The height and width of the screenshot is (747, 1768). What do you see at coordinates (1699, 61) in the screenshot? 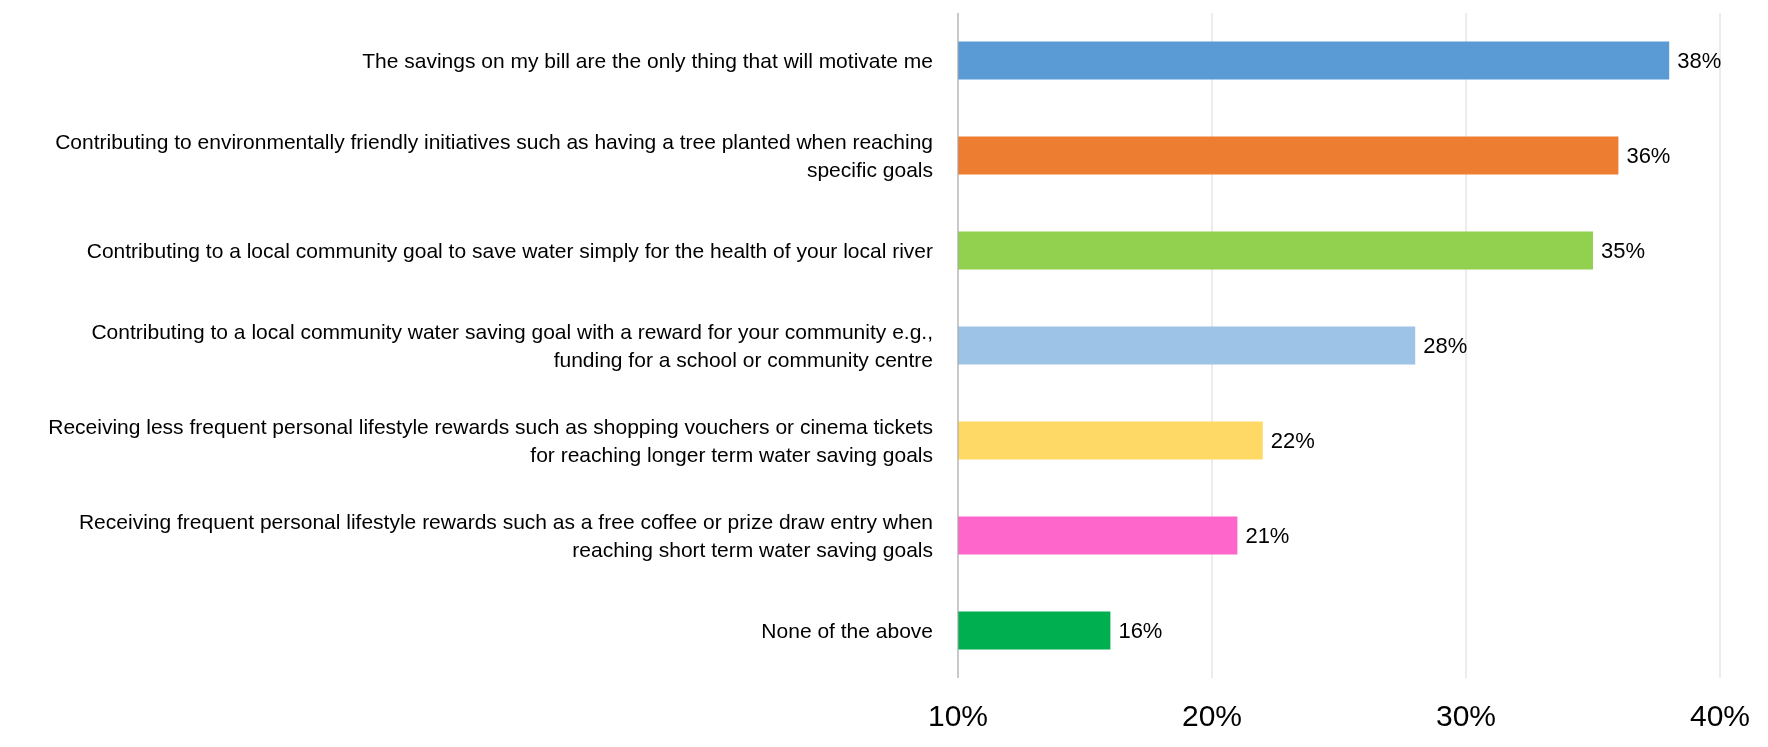
I see `data-label: 38%` at bounding box center [1699, 61].